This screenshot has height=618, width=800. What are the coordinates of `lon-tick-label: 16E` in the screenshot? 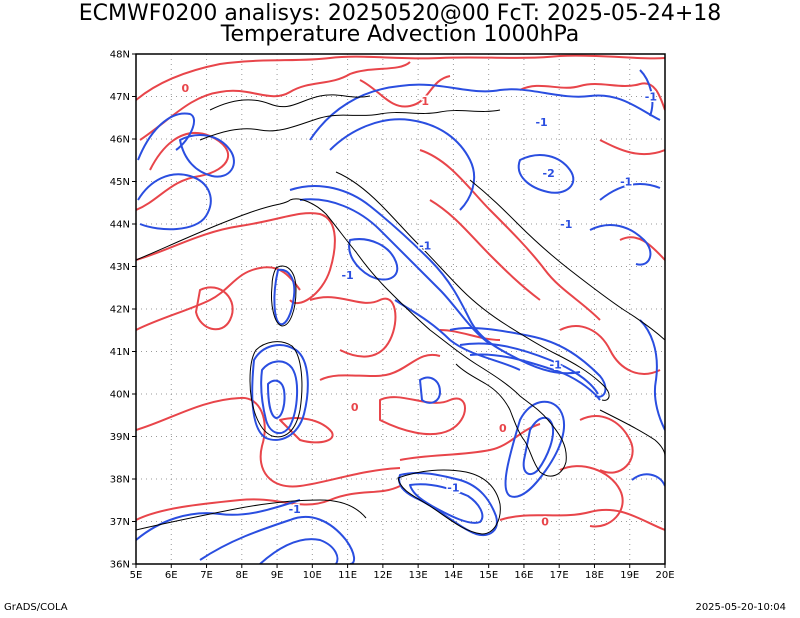 It's located at (523, 575).